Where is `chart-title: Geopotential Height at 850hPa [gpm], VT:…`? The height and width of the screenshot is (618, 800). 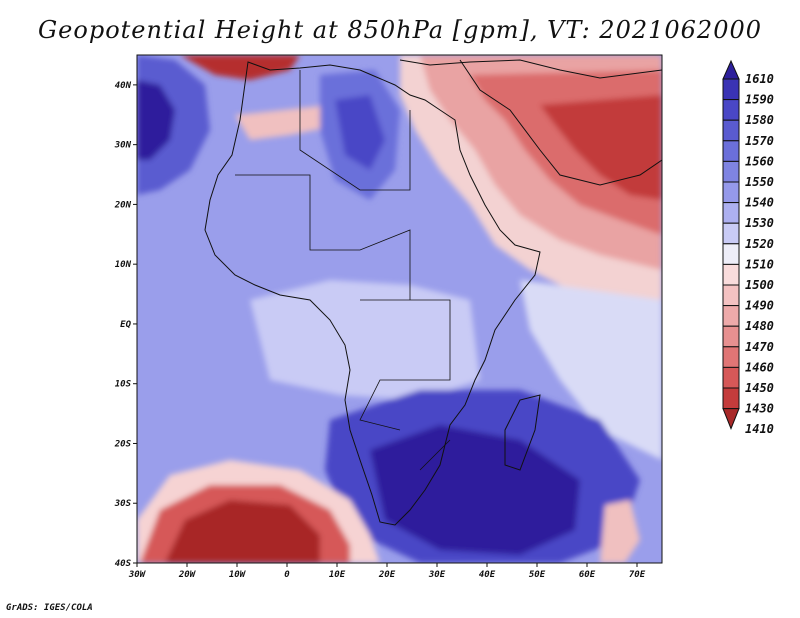
chart-title: Geopotential Height at 850hPa [gpm], VT:… is located at coordinates (400, 30).